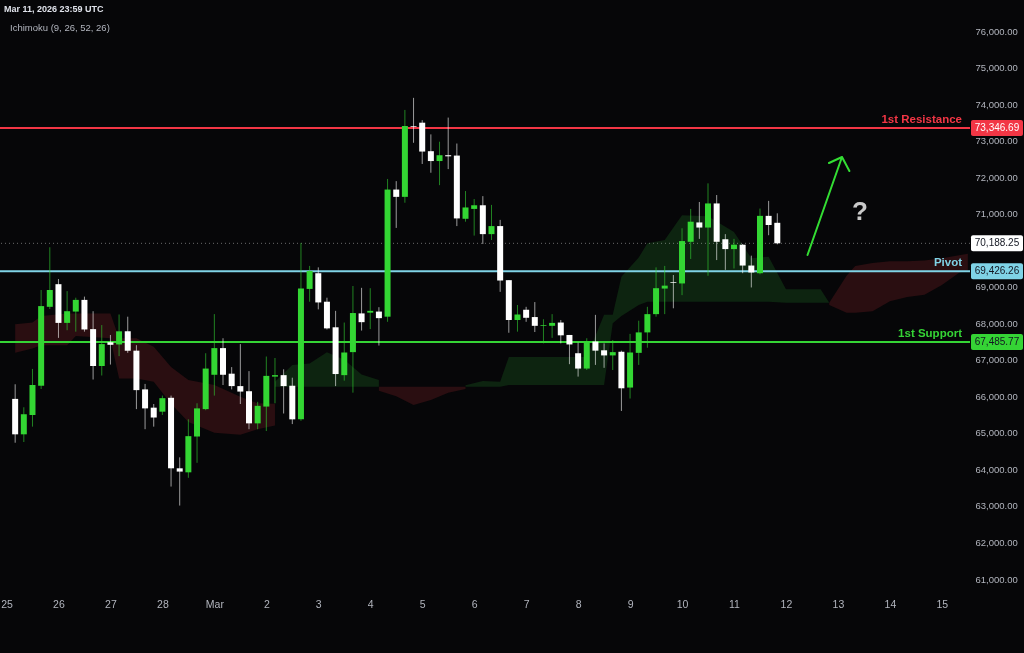 This screenshot has height=653, width=1024. Describe the element at coordinates (996, 323) in the screenshot. I see `y-tick-label: 68,000.00` at that location.